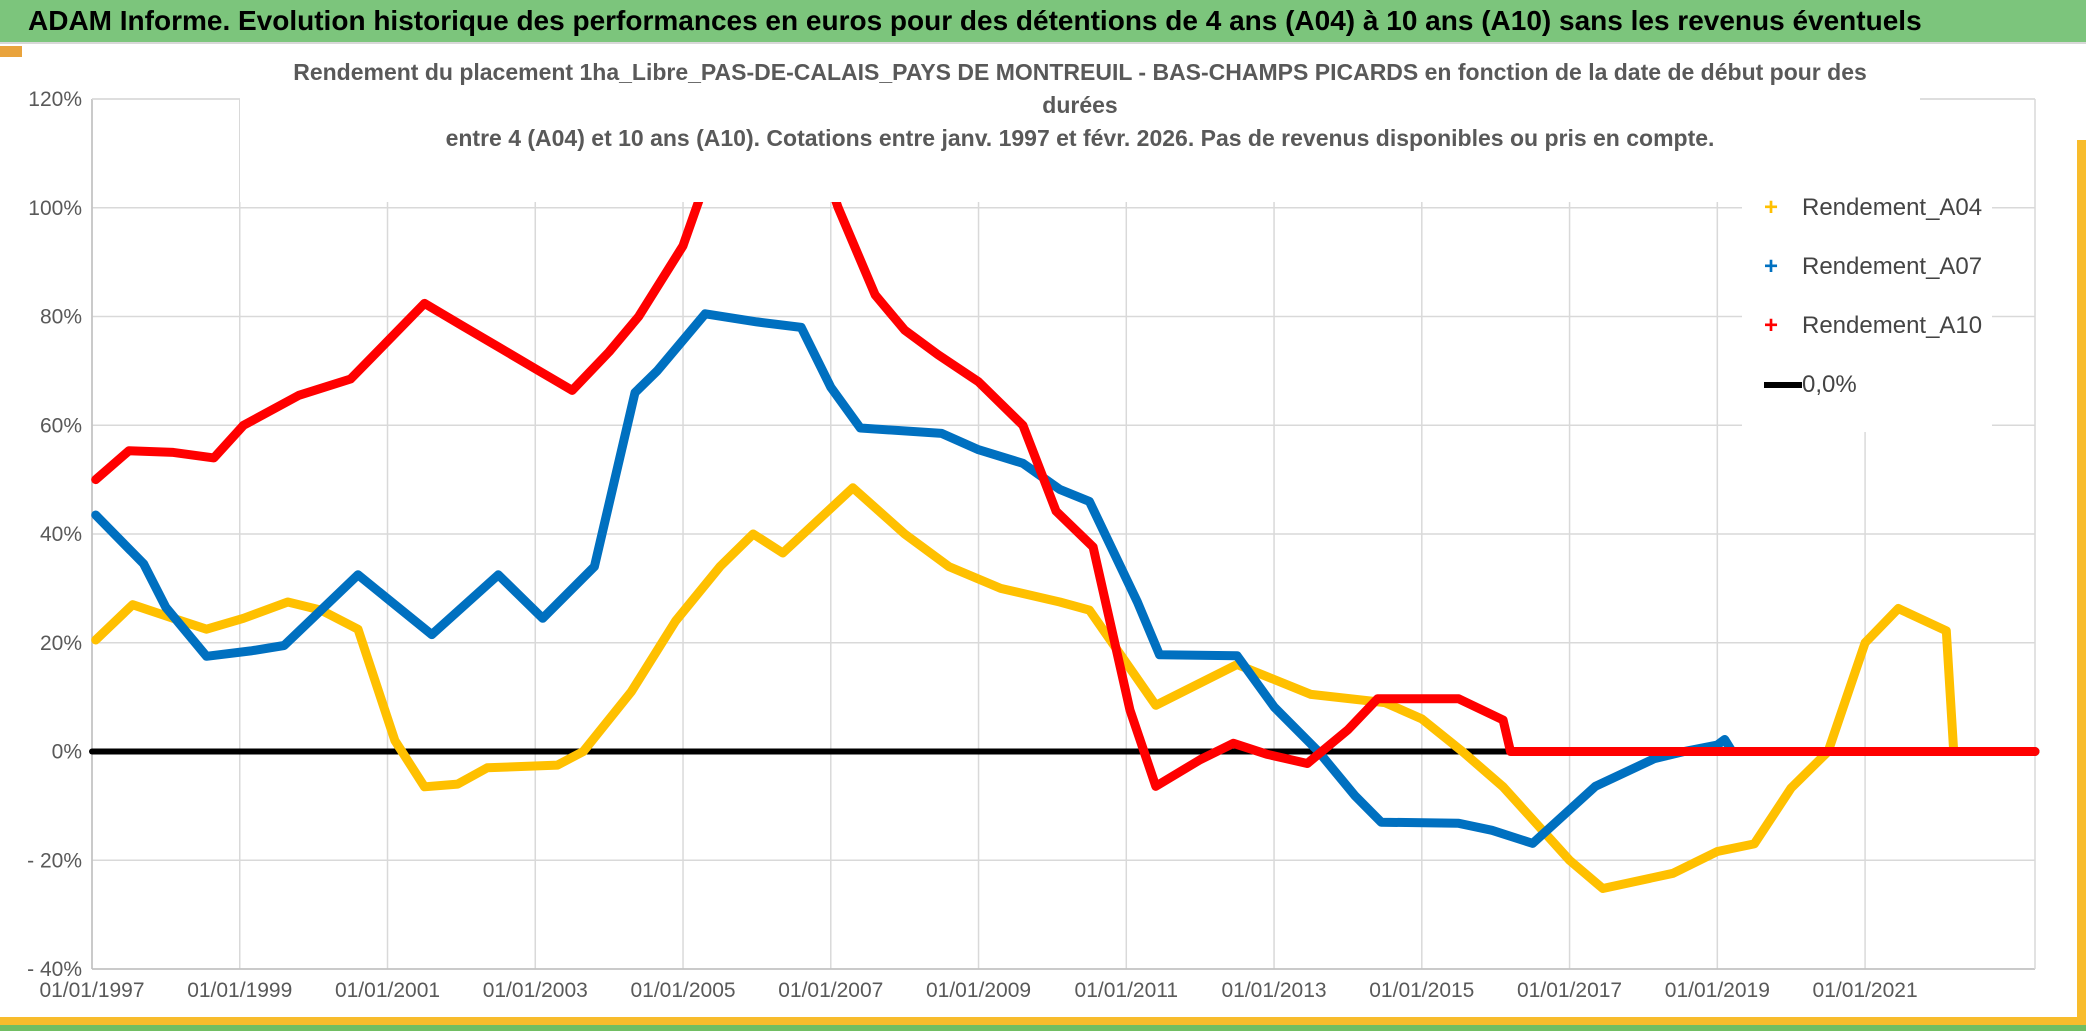 The width and height of the screenshot is (2086, 1031). What do you see at coordinates (1865, 990) in the screenshot?
I see `x-axis-tick-label: 01/01/2021` at bounding box center [1865, 990].